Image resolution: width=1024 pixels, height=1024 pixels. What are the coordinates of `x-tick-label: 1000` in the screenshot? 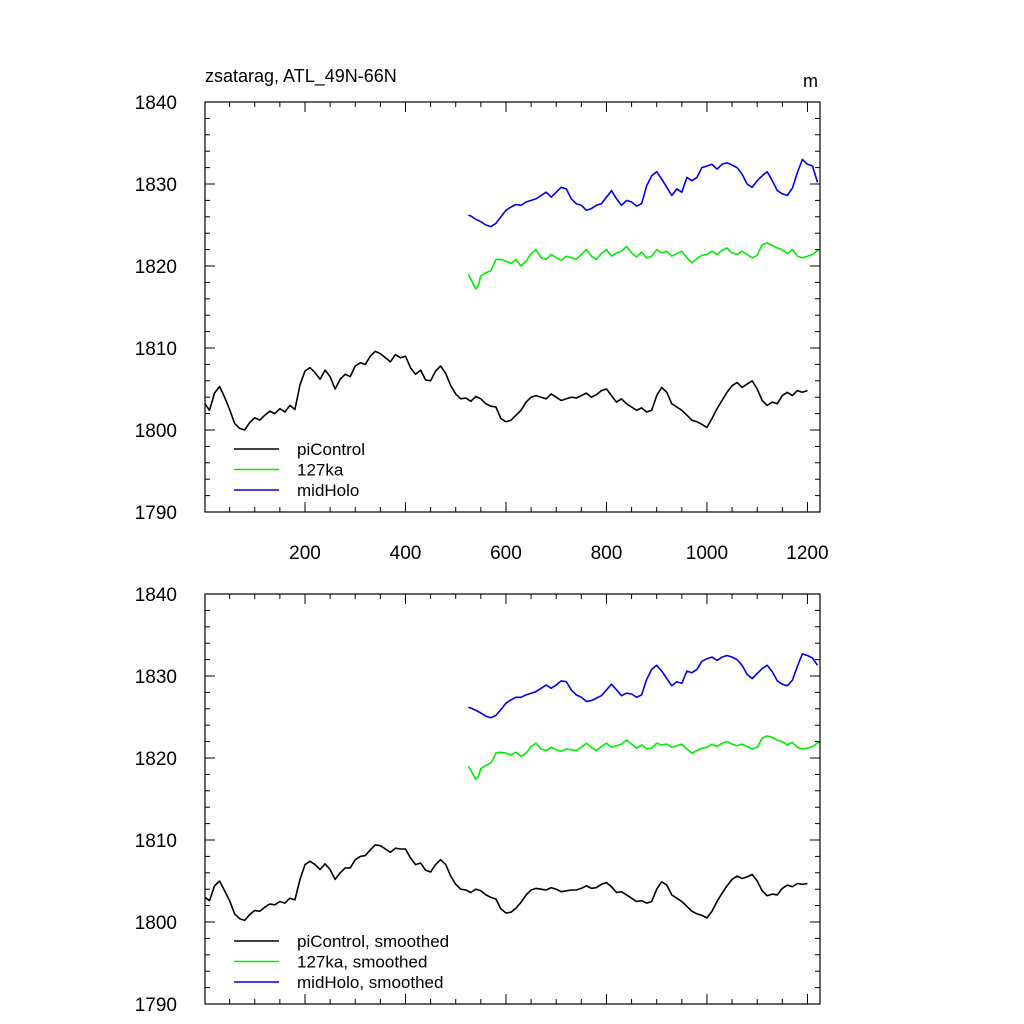 It's located at (707, 553).